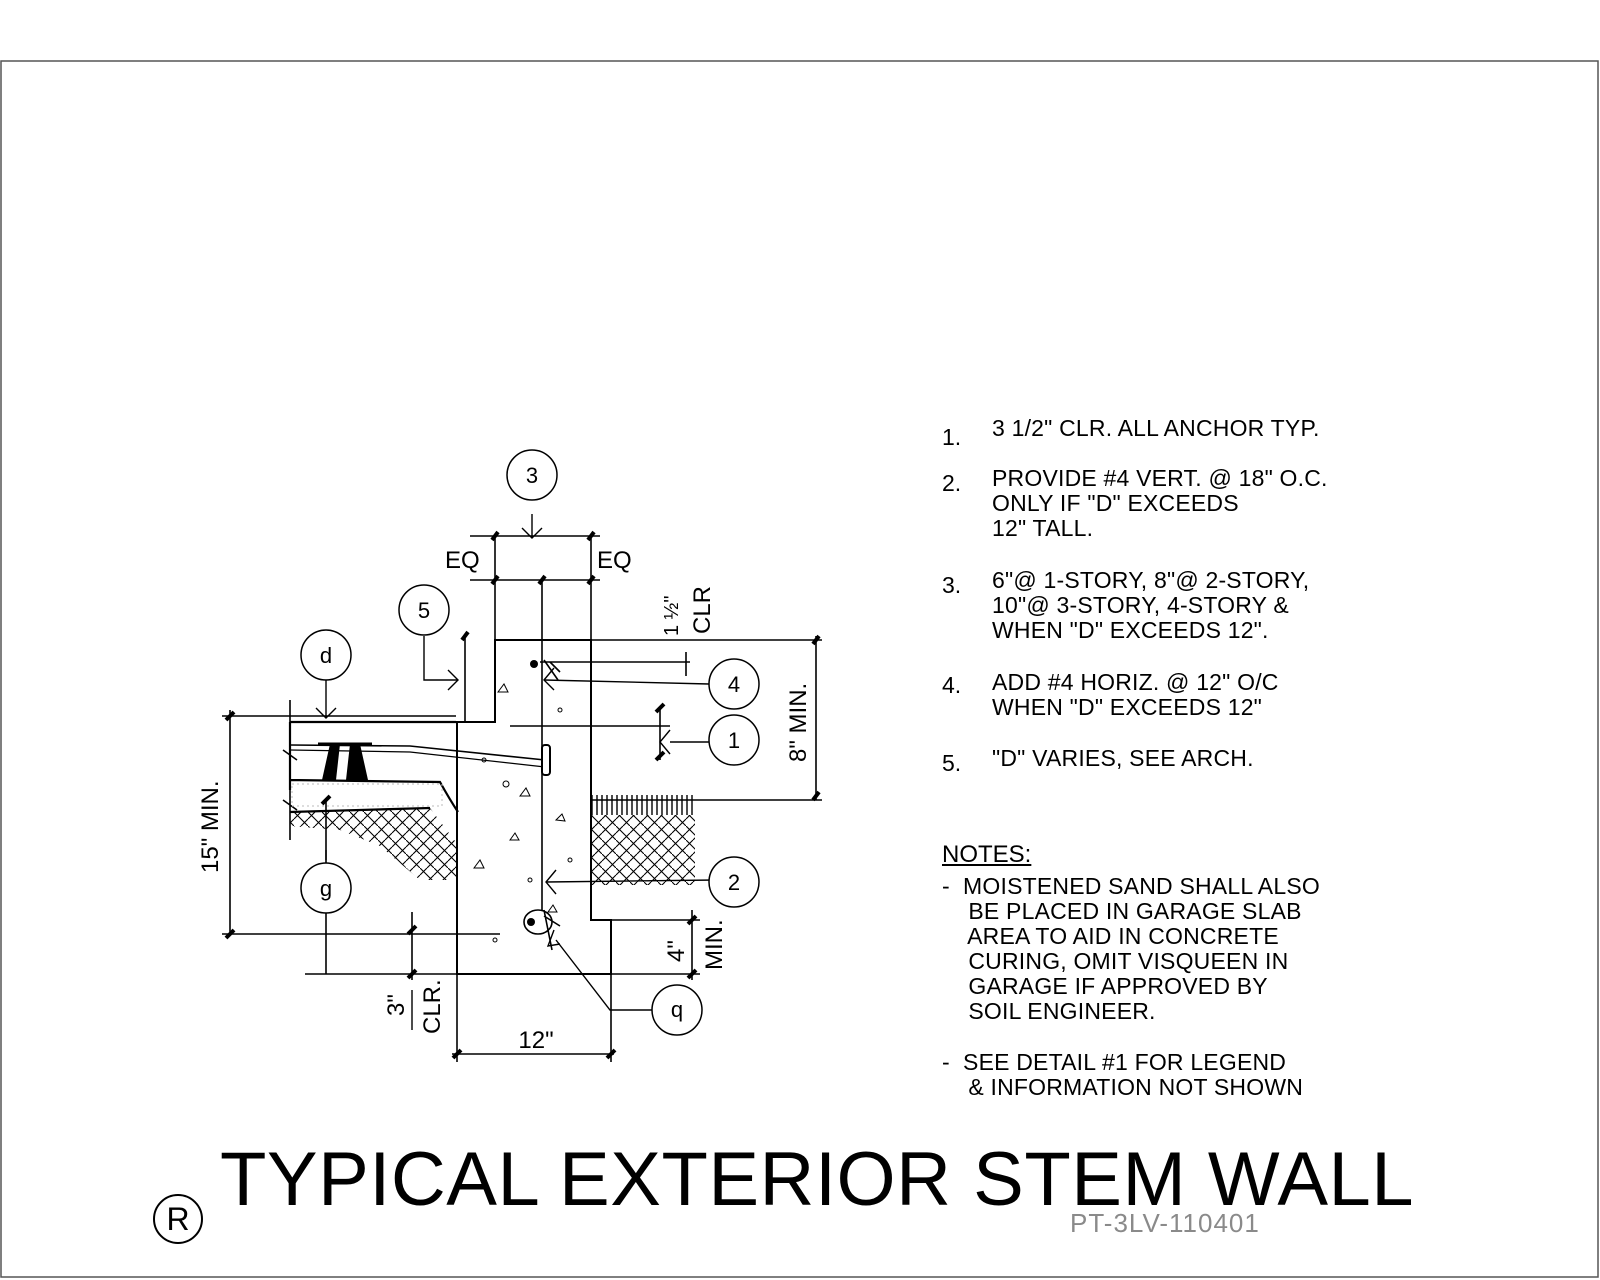  What do you see at coordinates (987, 854) in the screenshot?
I see `notes-heading: NOTES:` at bounding box center [987, 854].